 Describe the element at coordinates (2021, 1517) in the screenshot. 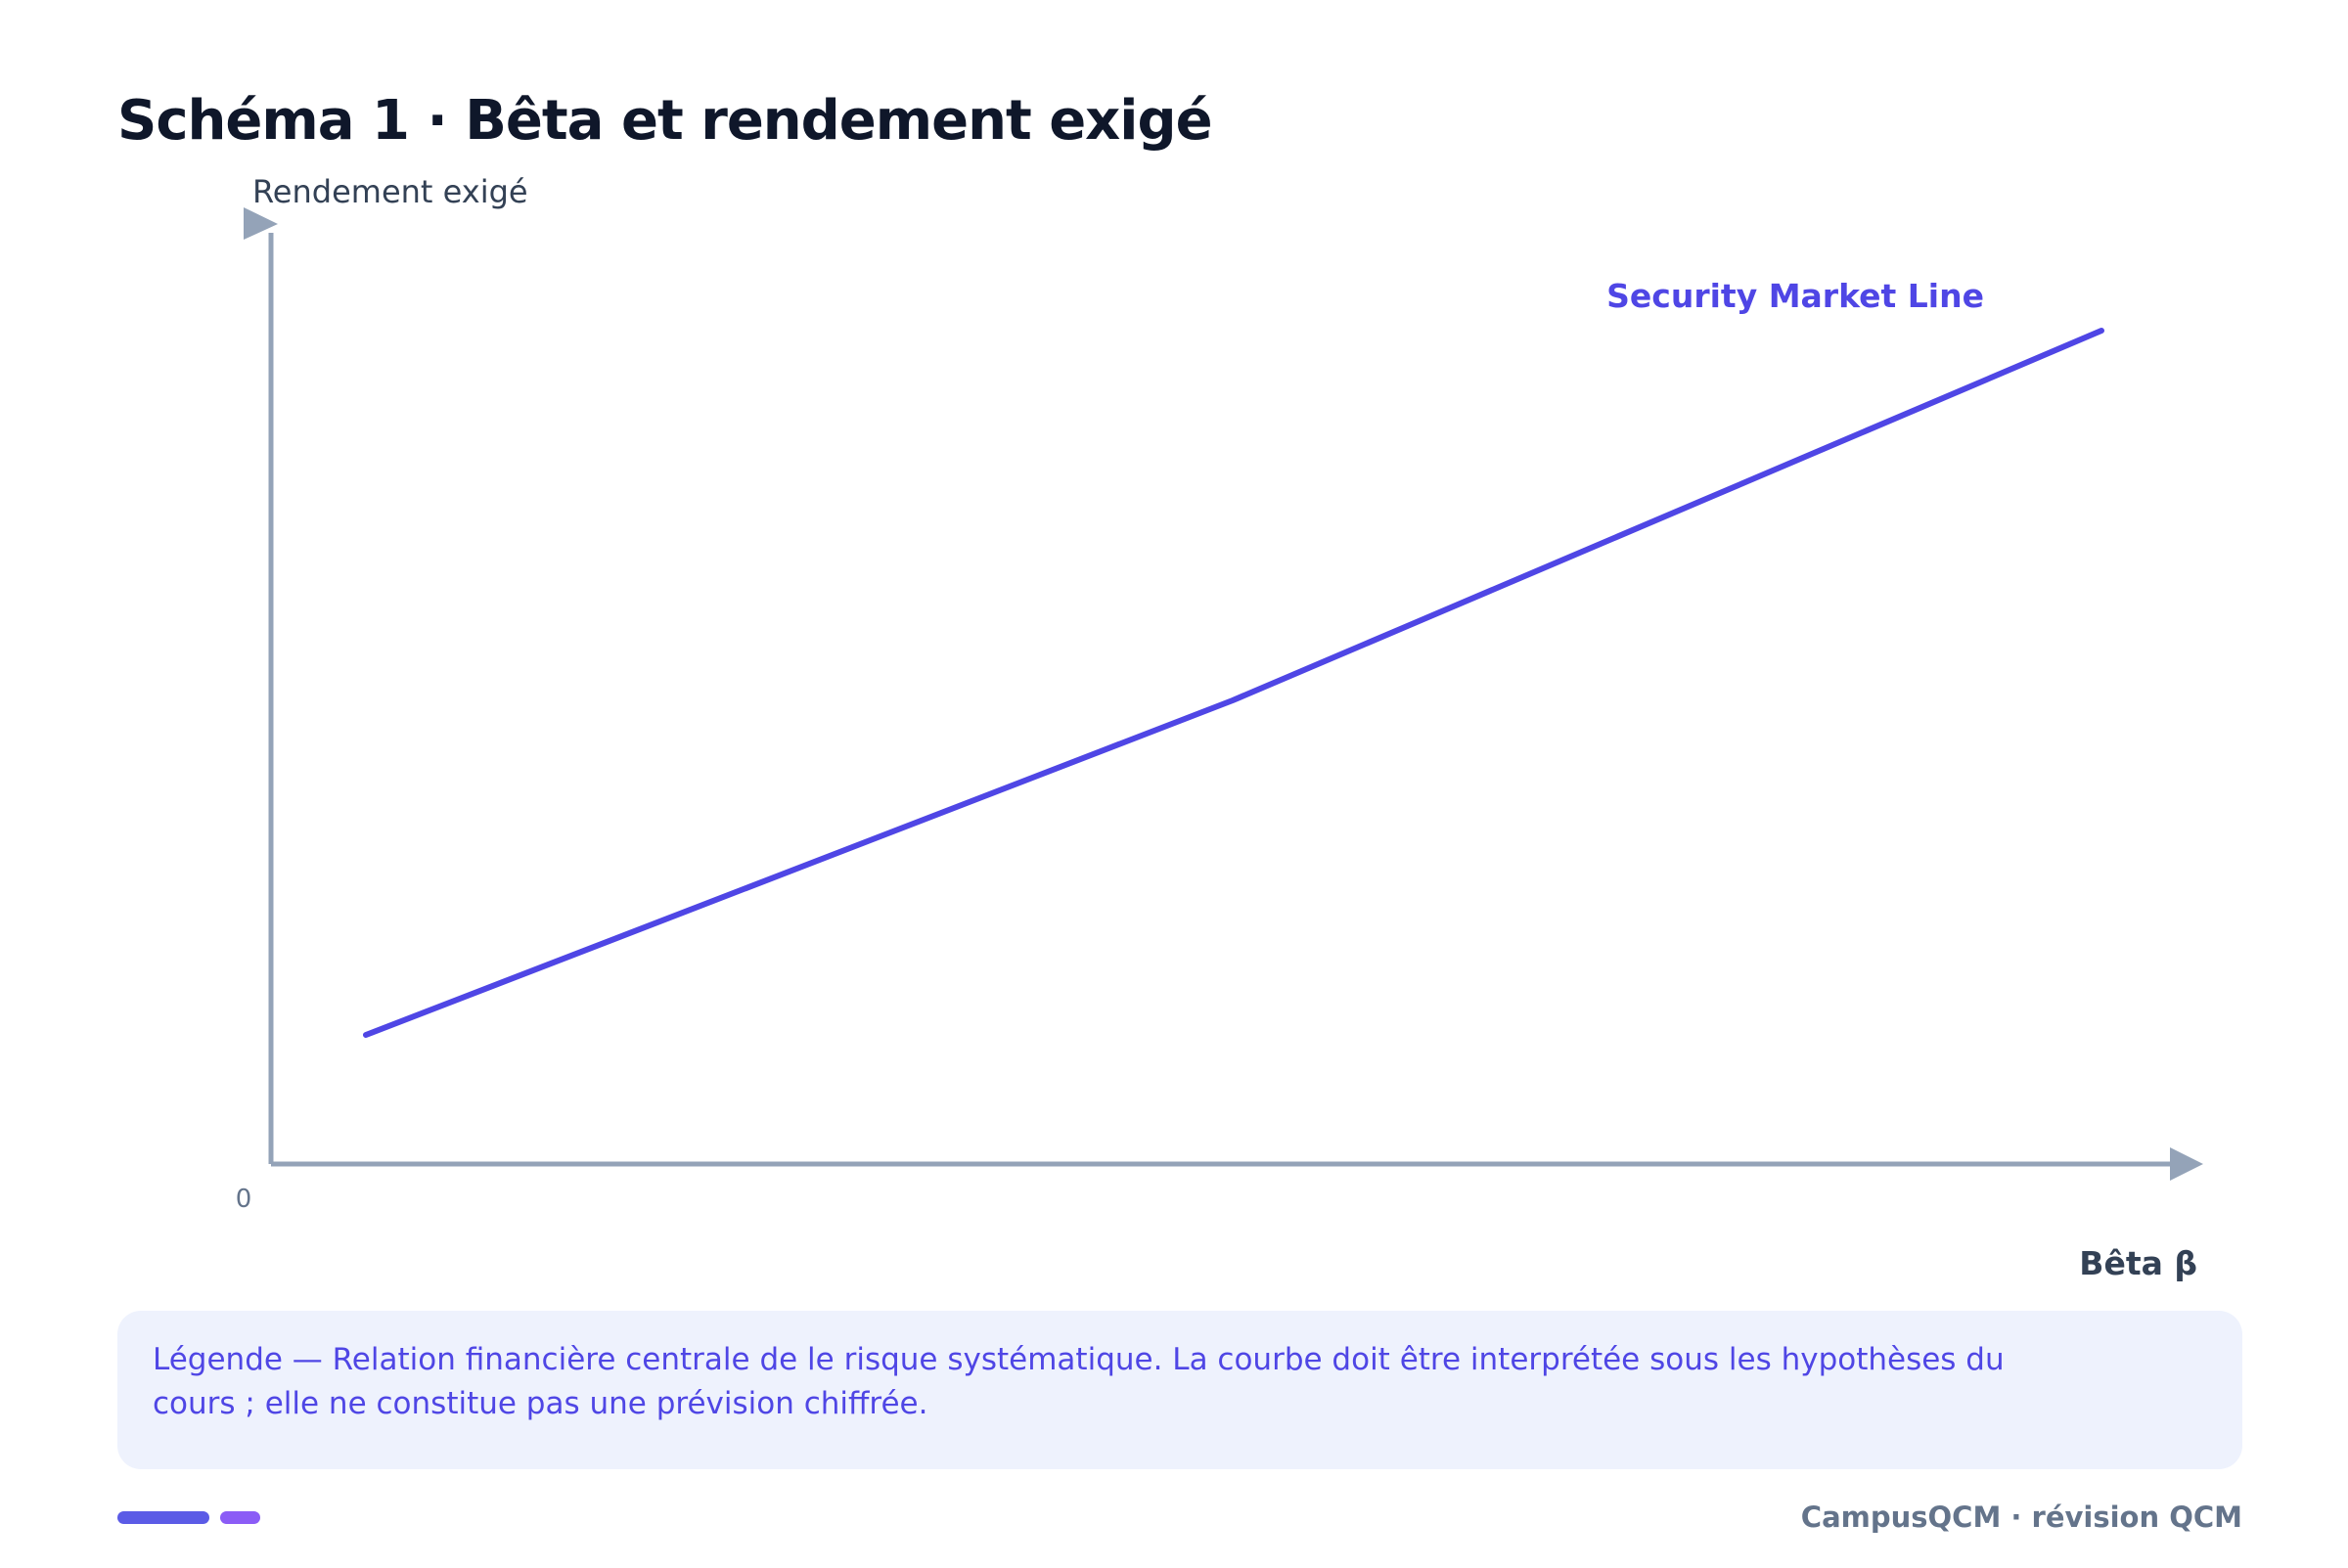

I see `footer-brand: CampusQCM · révision QCM` at that location.